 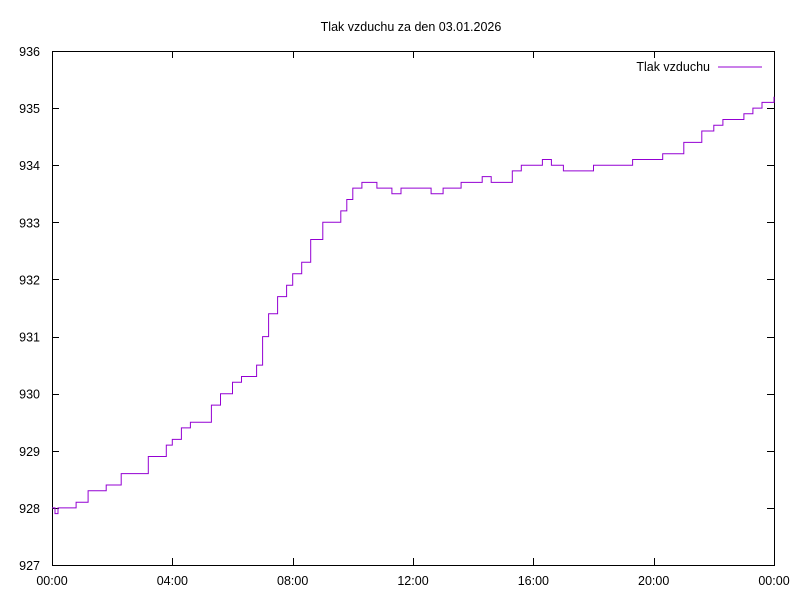 What do you see at coordinates (29, 280) in the screenshot?
I see `y-tick-label: 932` at bounding box center [29, 280].